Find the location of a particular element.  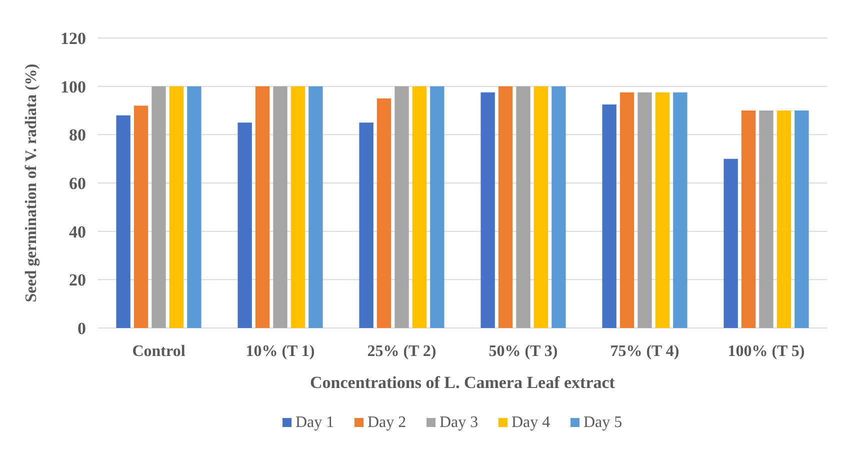

y-tick-label: 80 is located at coordinates (77, 135).